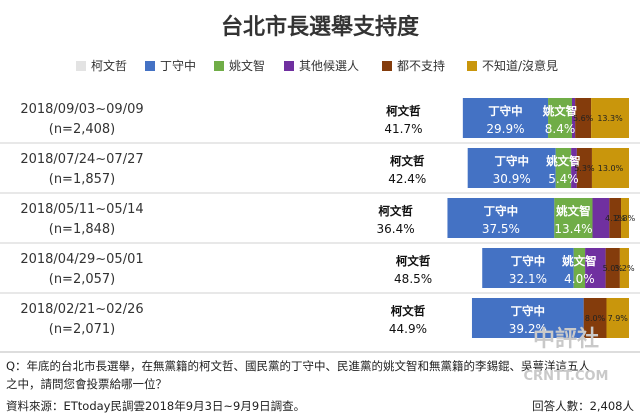 This screenshot has height=418, width=640. I want to click on segment-value-small: 3.2%, so click(624, 268).